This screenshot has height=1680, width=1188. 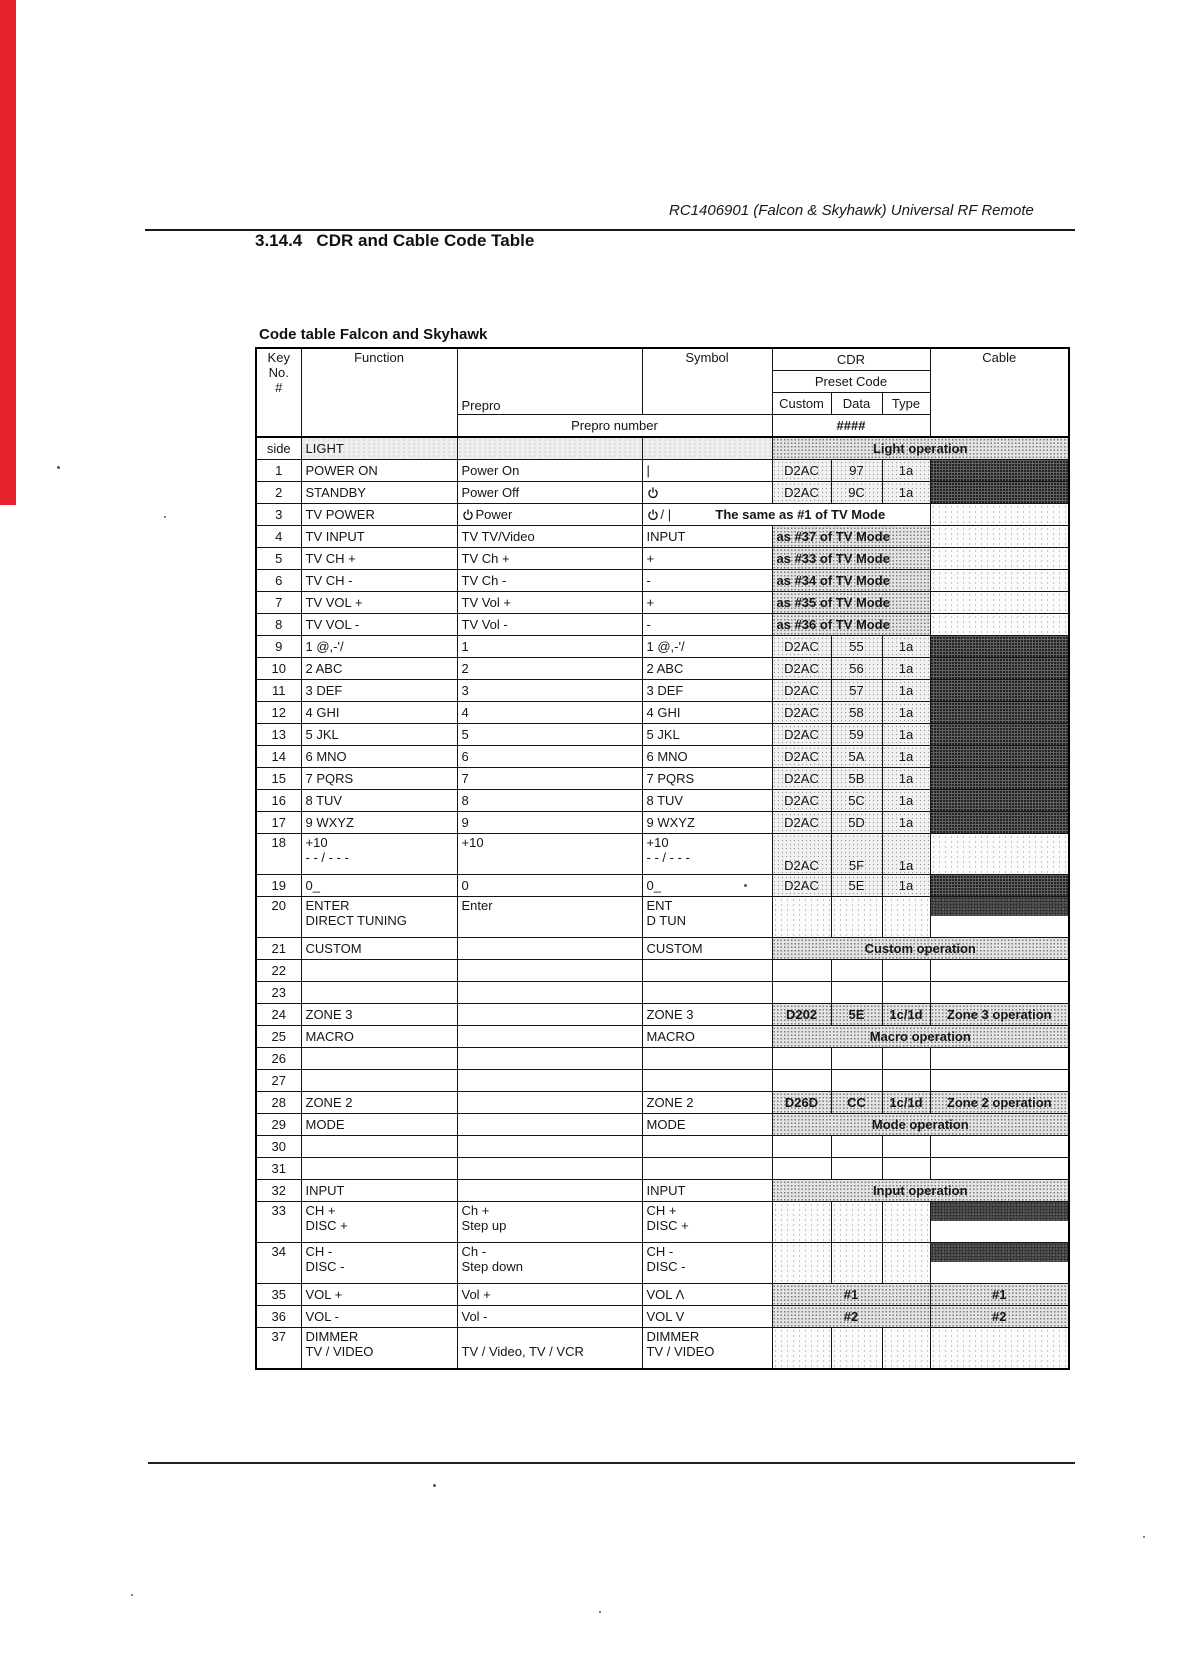 What do you see at coordinates (856, 1014) in the screenshot?
I see `data-cell: 5E` at bounding box center [856, 1014].